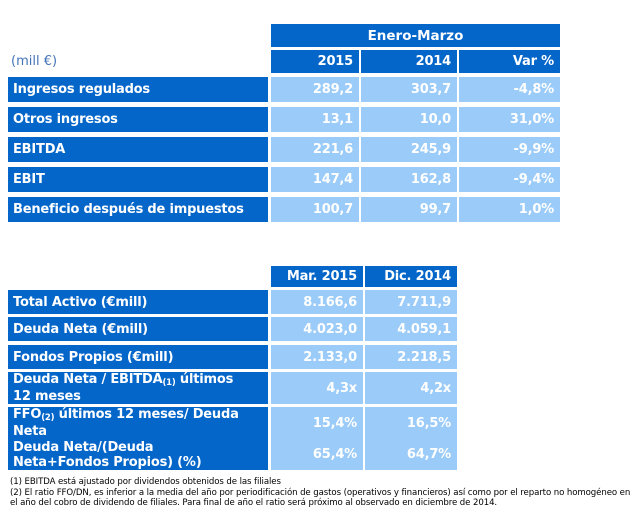  What do you see at coordinates (411, 423) in the screenshot?
I see `value-cell: 16,5%` at bounding box center [411, 423].